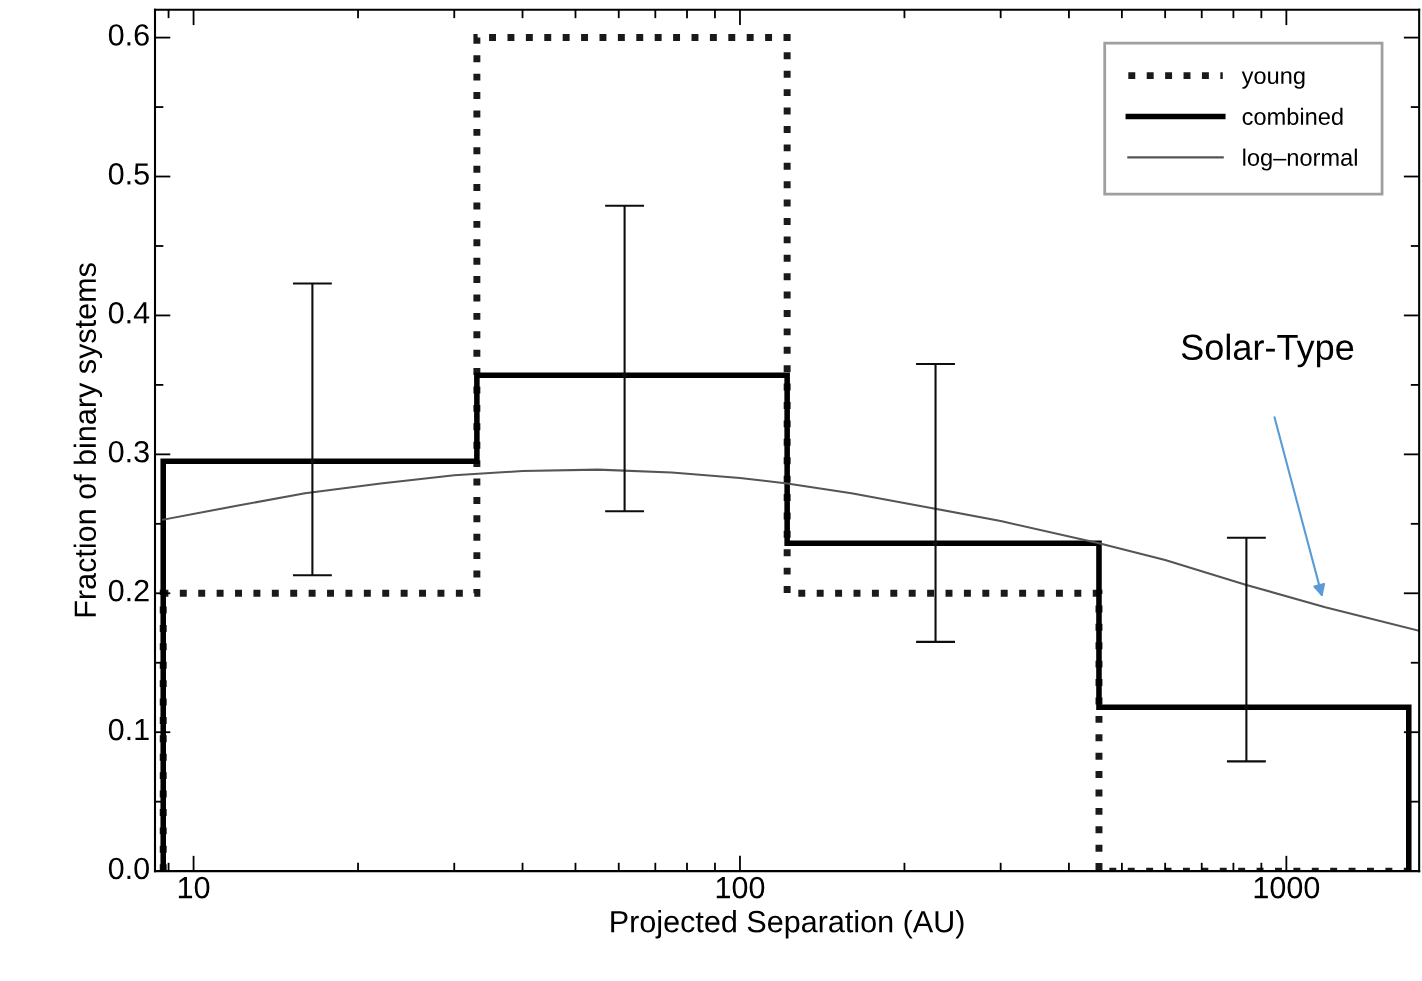 This screenshot has height=981, width=1422. Describe the element at coordinates (88, 440) in the screenshot. I see `y-axis-title: Fraction of binary systems` at that location.